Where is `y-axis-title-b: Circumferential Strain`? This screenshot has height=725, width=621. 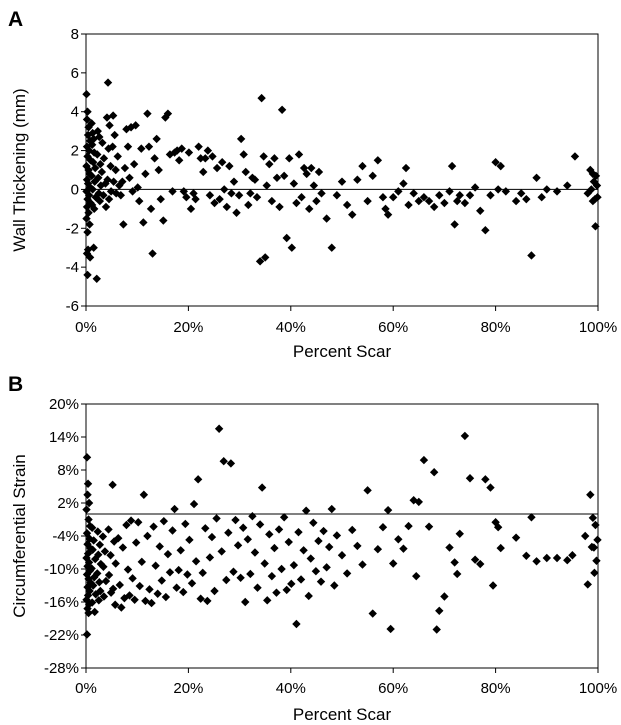
y-axis-title-b: Circumferential Strain is located at coordinates (19, 535).